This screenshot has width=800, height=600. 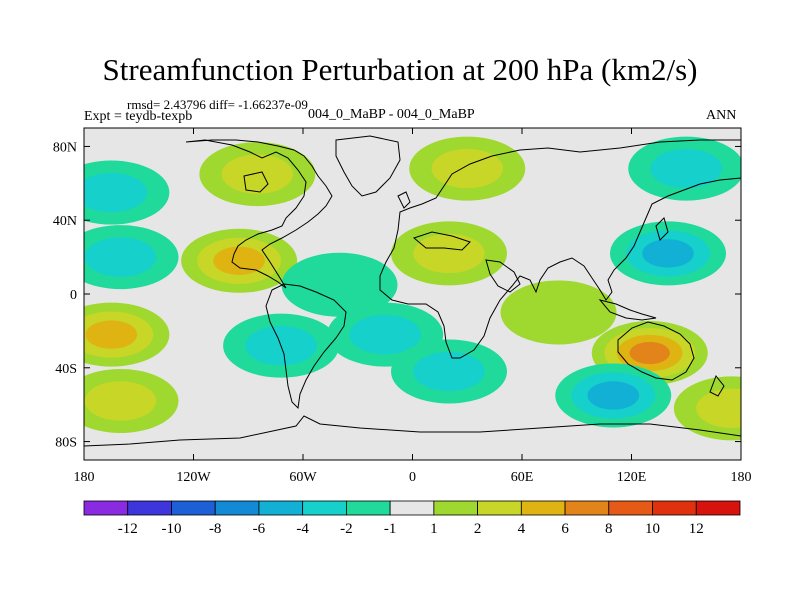 I want to click on coastline-north-america, so click(x=259, y=214).